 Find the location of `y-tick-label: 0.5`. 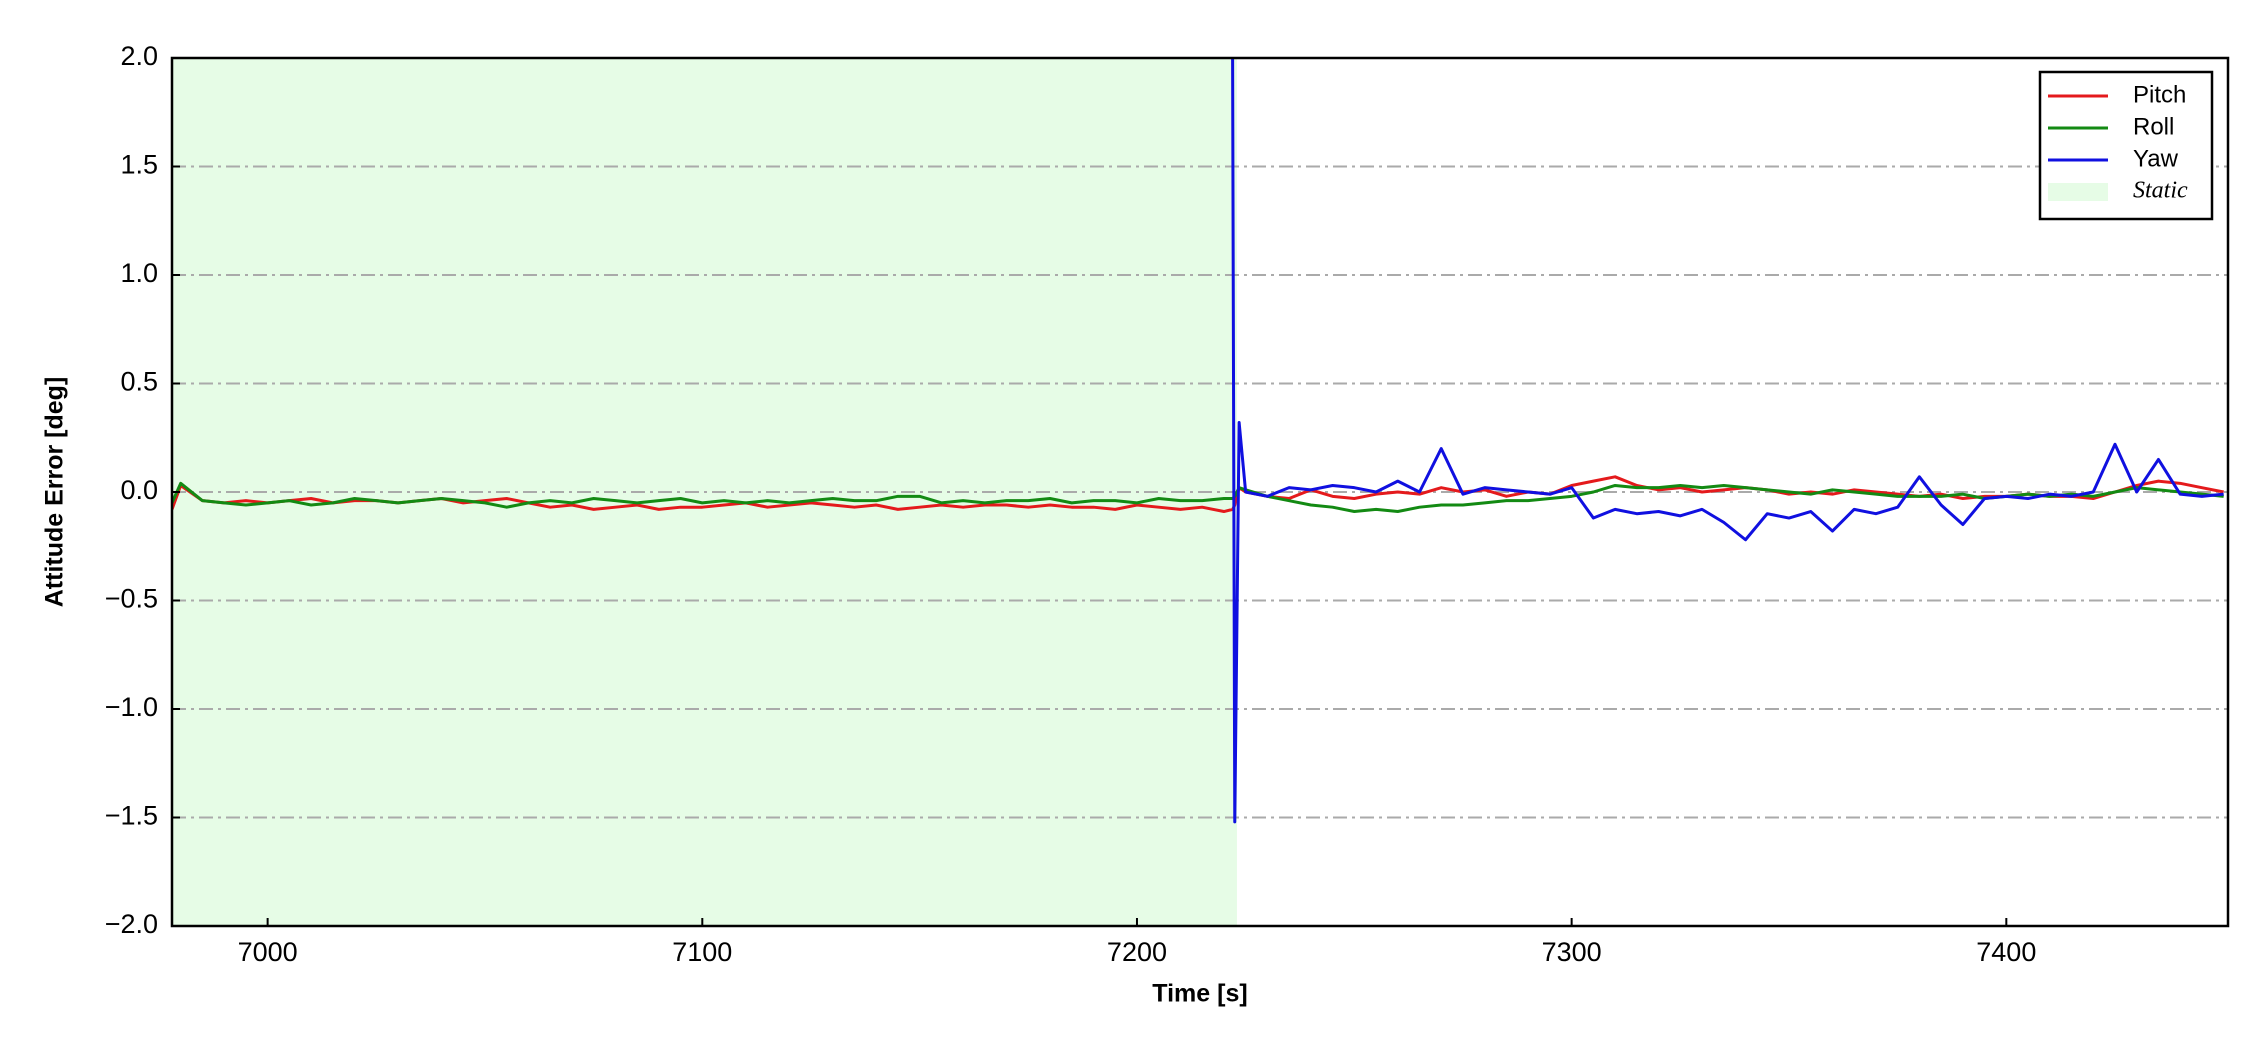

y-tick-label: 0.5 is located at coordinates (139, 382).